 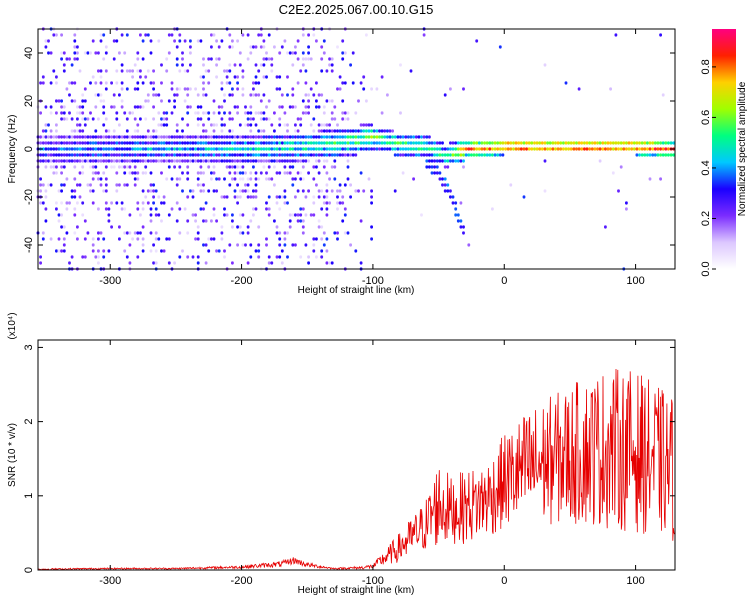 I want to click on y-tick-label: 3, so click(x=29, y=347).